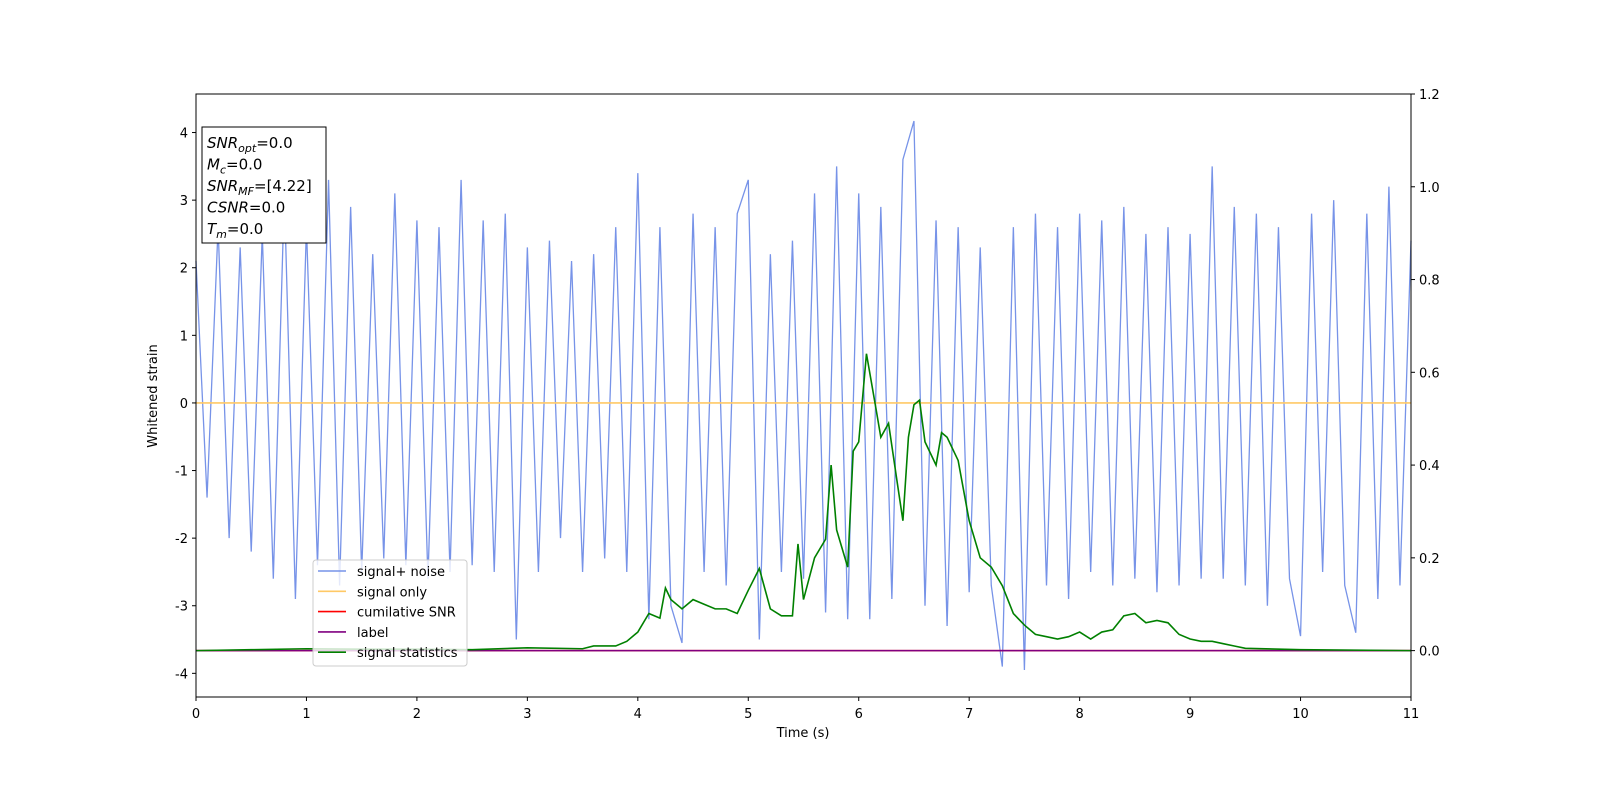 The image size is (1600, 800). Describe the element at coordinates (1429, 373) in the screenshot. I see `y2-tick-label: 0.6` at that location.